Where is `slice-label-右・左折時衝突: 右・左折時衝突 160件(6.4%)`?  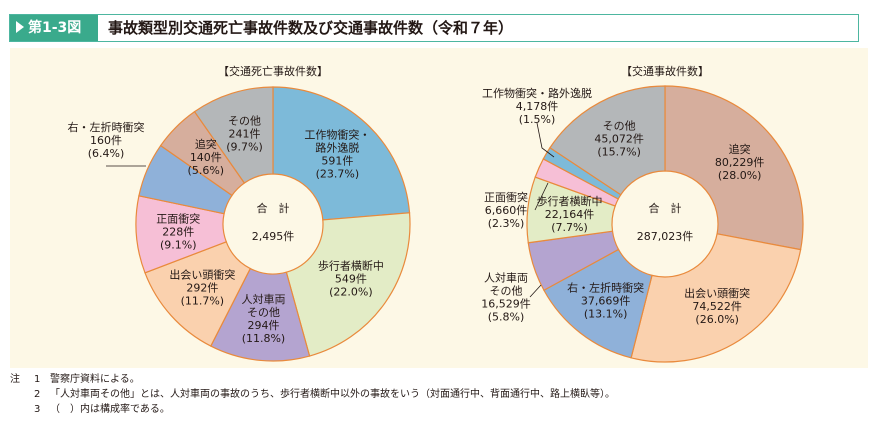
slice-label-右・左折時衝突: 右・左折時衝突 160件(6.4%) is located at coordinates (106, 140).